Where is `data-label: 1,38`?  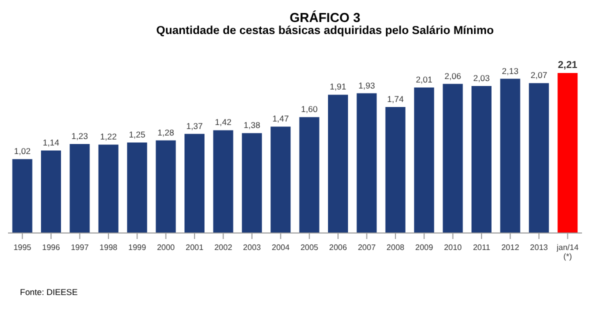
data-label: 1,38 is located at coordinates (252, 125).